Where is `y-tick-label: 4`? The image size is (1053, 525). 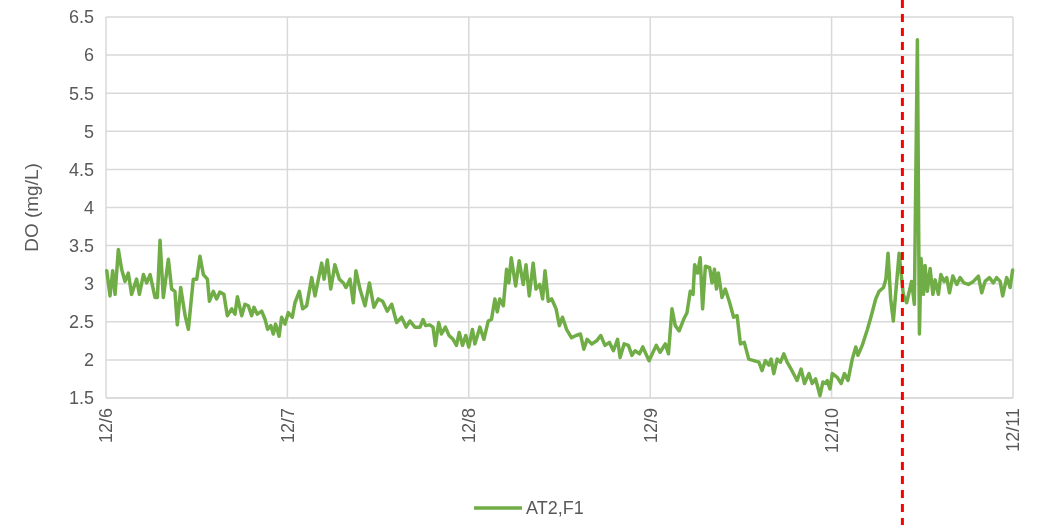
y-tick-label: 4 is located at coordinates (88, 207).